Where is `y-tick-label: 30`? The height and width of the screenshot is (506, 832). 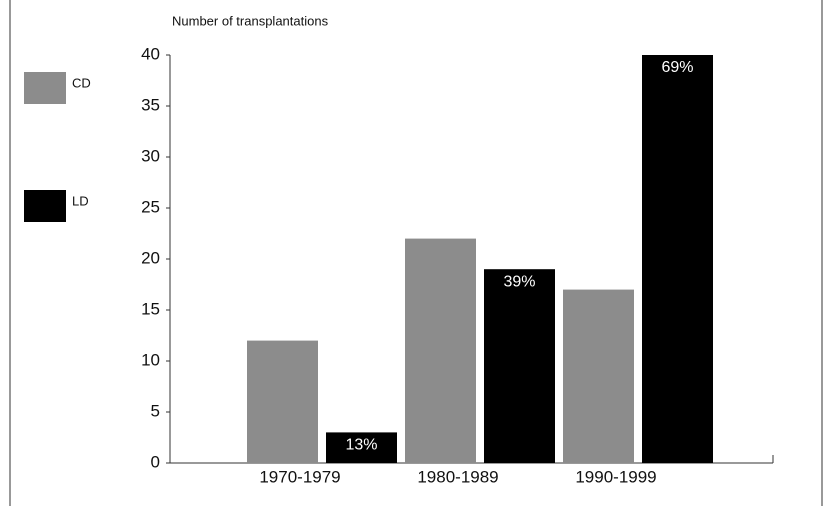
y-tick-label: 30 is located at coordinates (150, 155).